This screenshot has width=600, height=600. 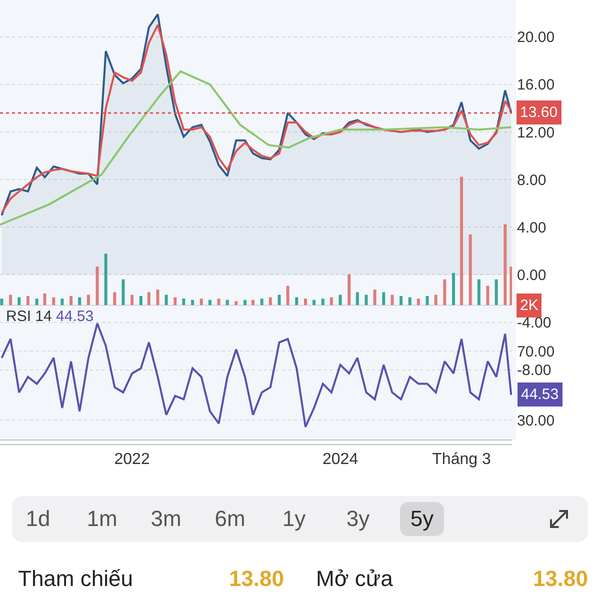 I want to click on text: 1m, so click(x=102, y=519).